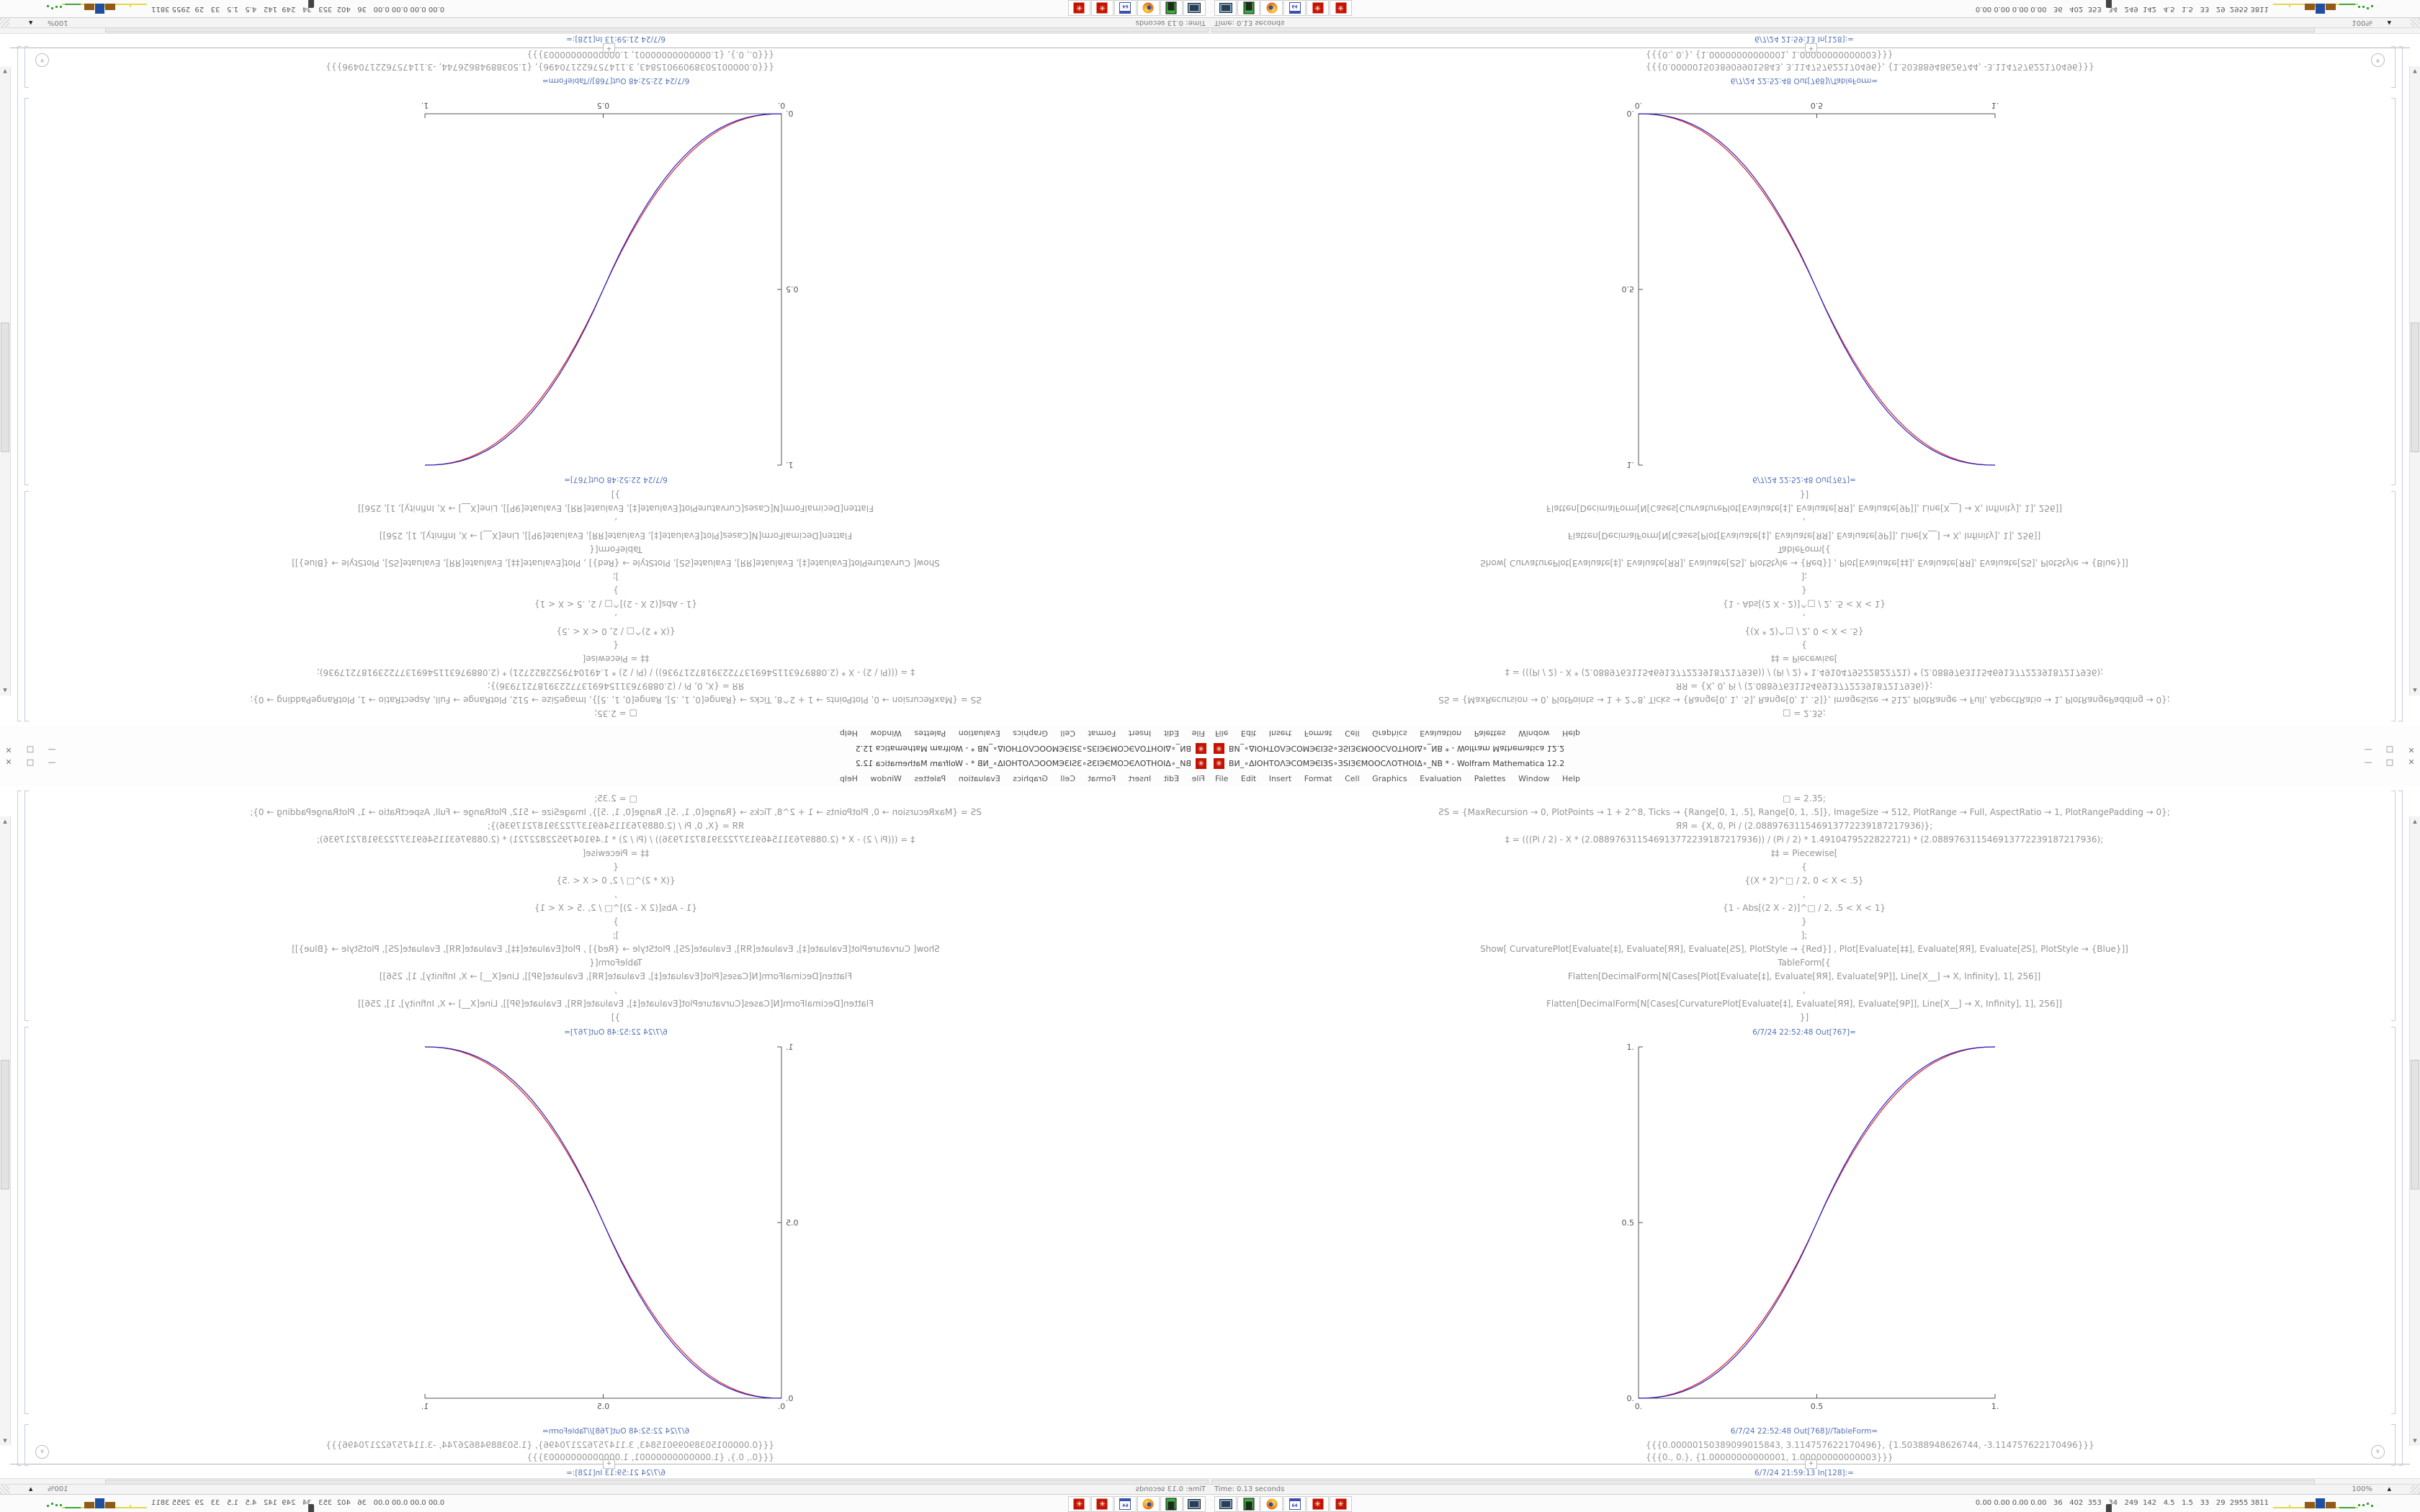 This screenshot has height=1512, width=2420. Describe the element at coordinates (1194, 8) in the screenshot. I see `taskbar-button-computer` at that location.